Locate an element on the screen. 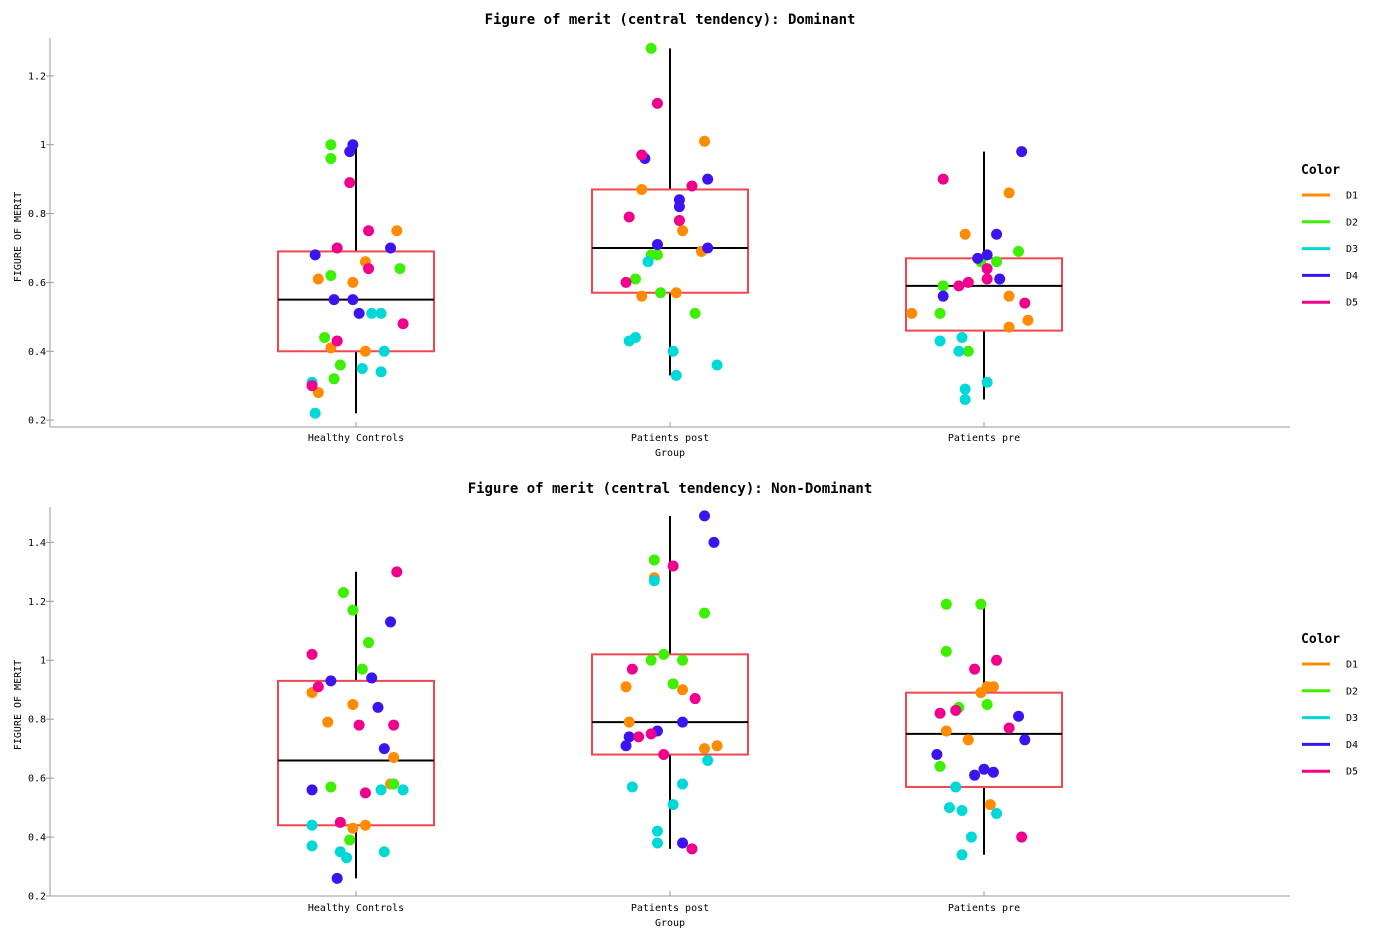 This screenshot has height=938, width=1400. y-tick-label: 0.2 is located at coordinates (37, 897).